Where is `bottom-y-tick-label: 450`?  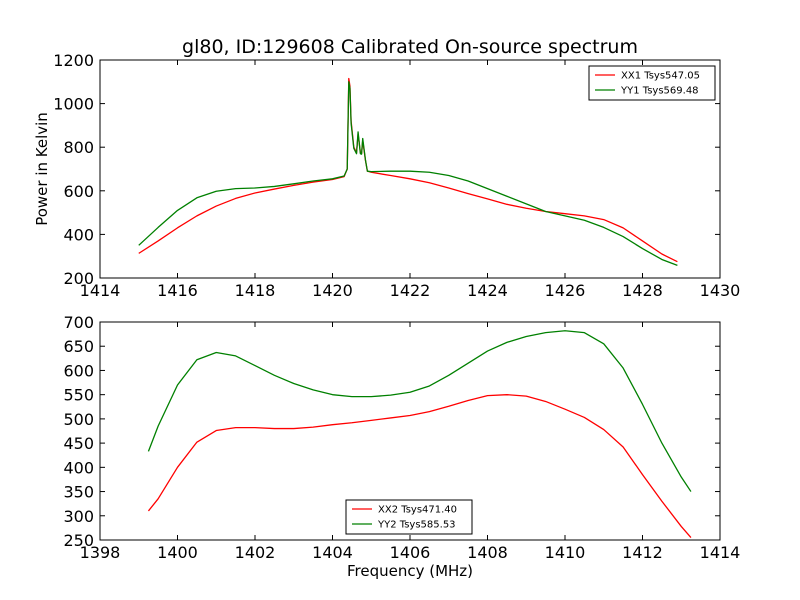
bottom-y-tick-label: 450 is located at coordinates (78, 443).